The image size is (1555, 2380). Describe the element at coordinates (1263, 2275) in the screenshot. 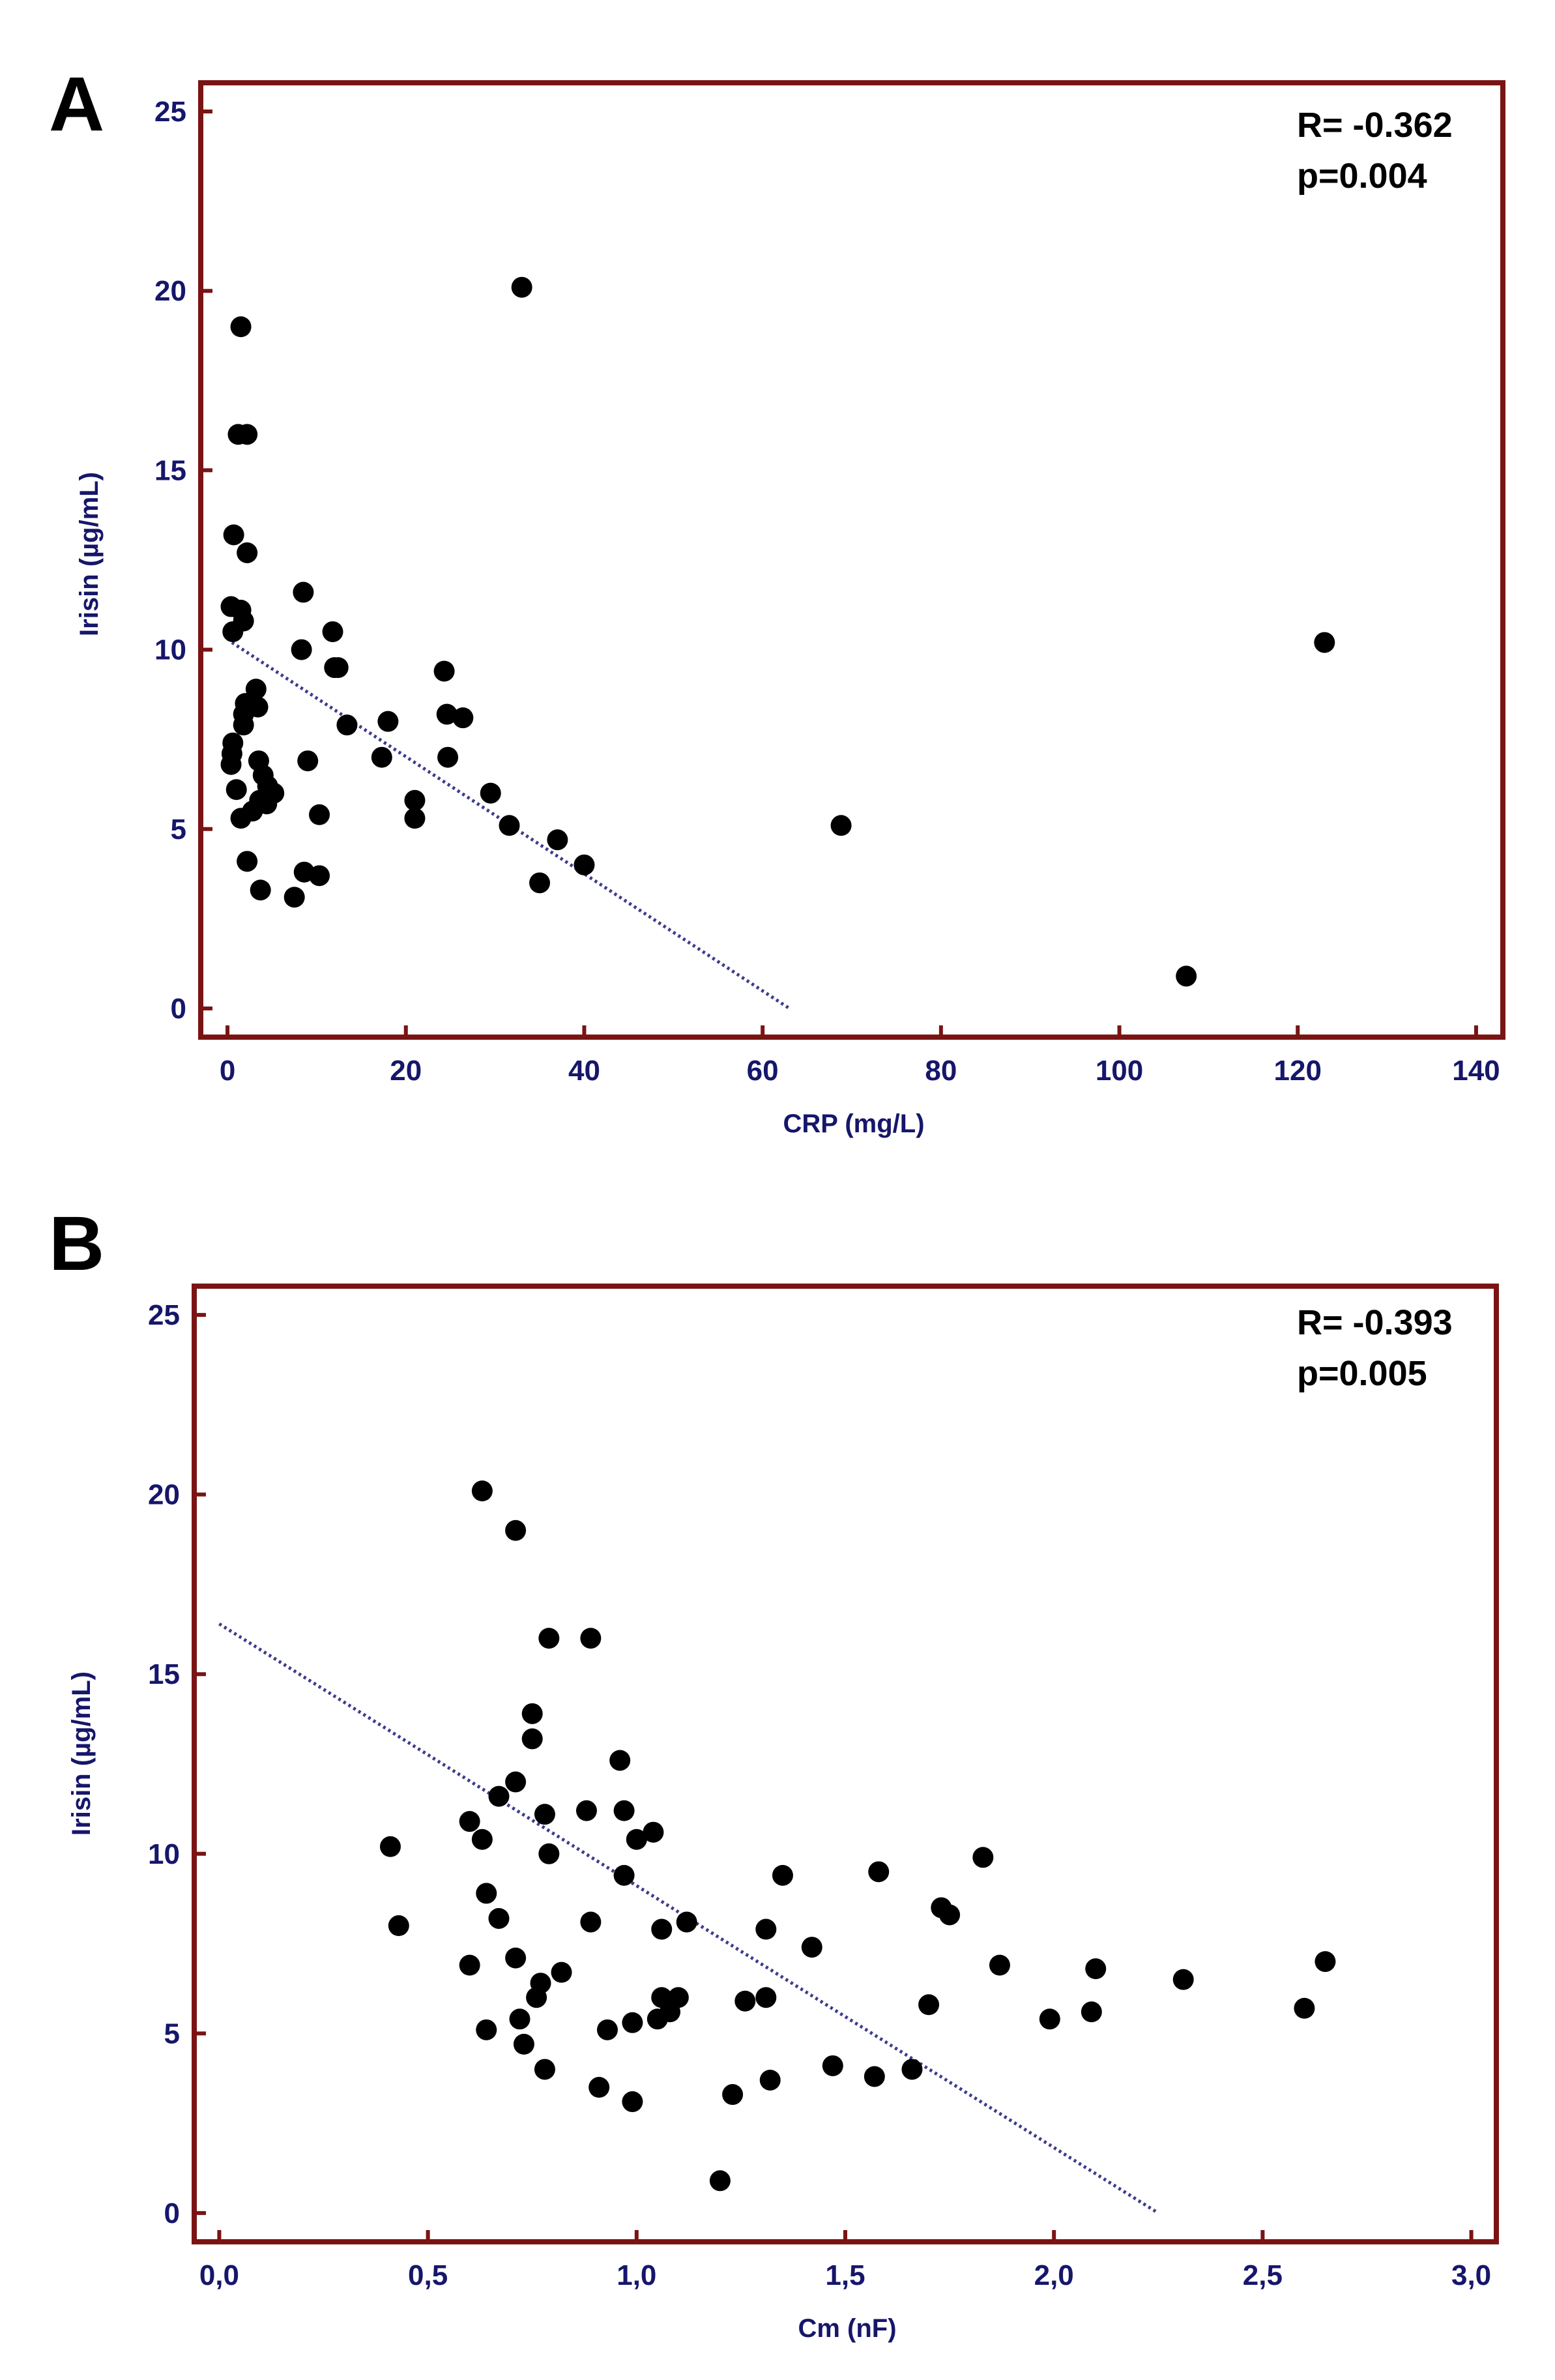

I see `x-tick-label: 2,5` at that location.